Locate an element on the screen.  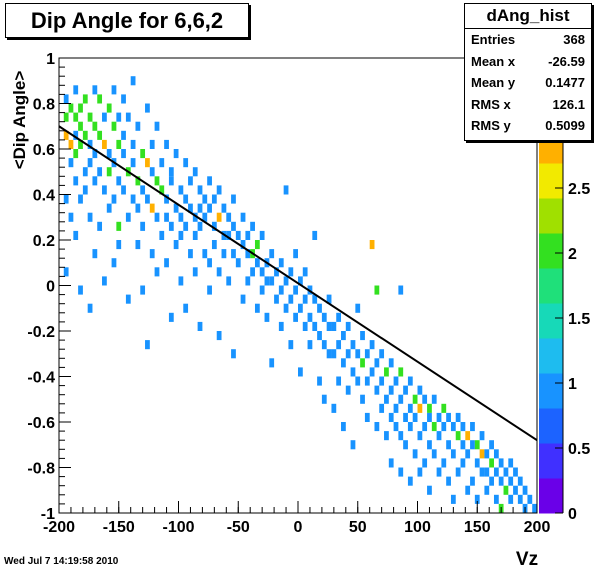
stats-row-rms-x: RMS x 126.1 is located at coordinates (528, 105).